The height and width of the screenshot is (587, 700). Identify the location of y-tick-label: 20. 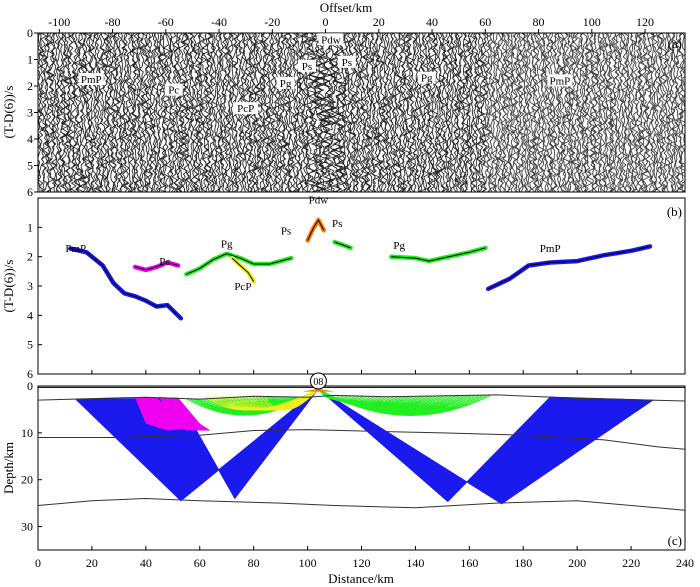
(27, 480).